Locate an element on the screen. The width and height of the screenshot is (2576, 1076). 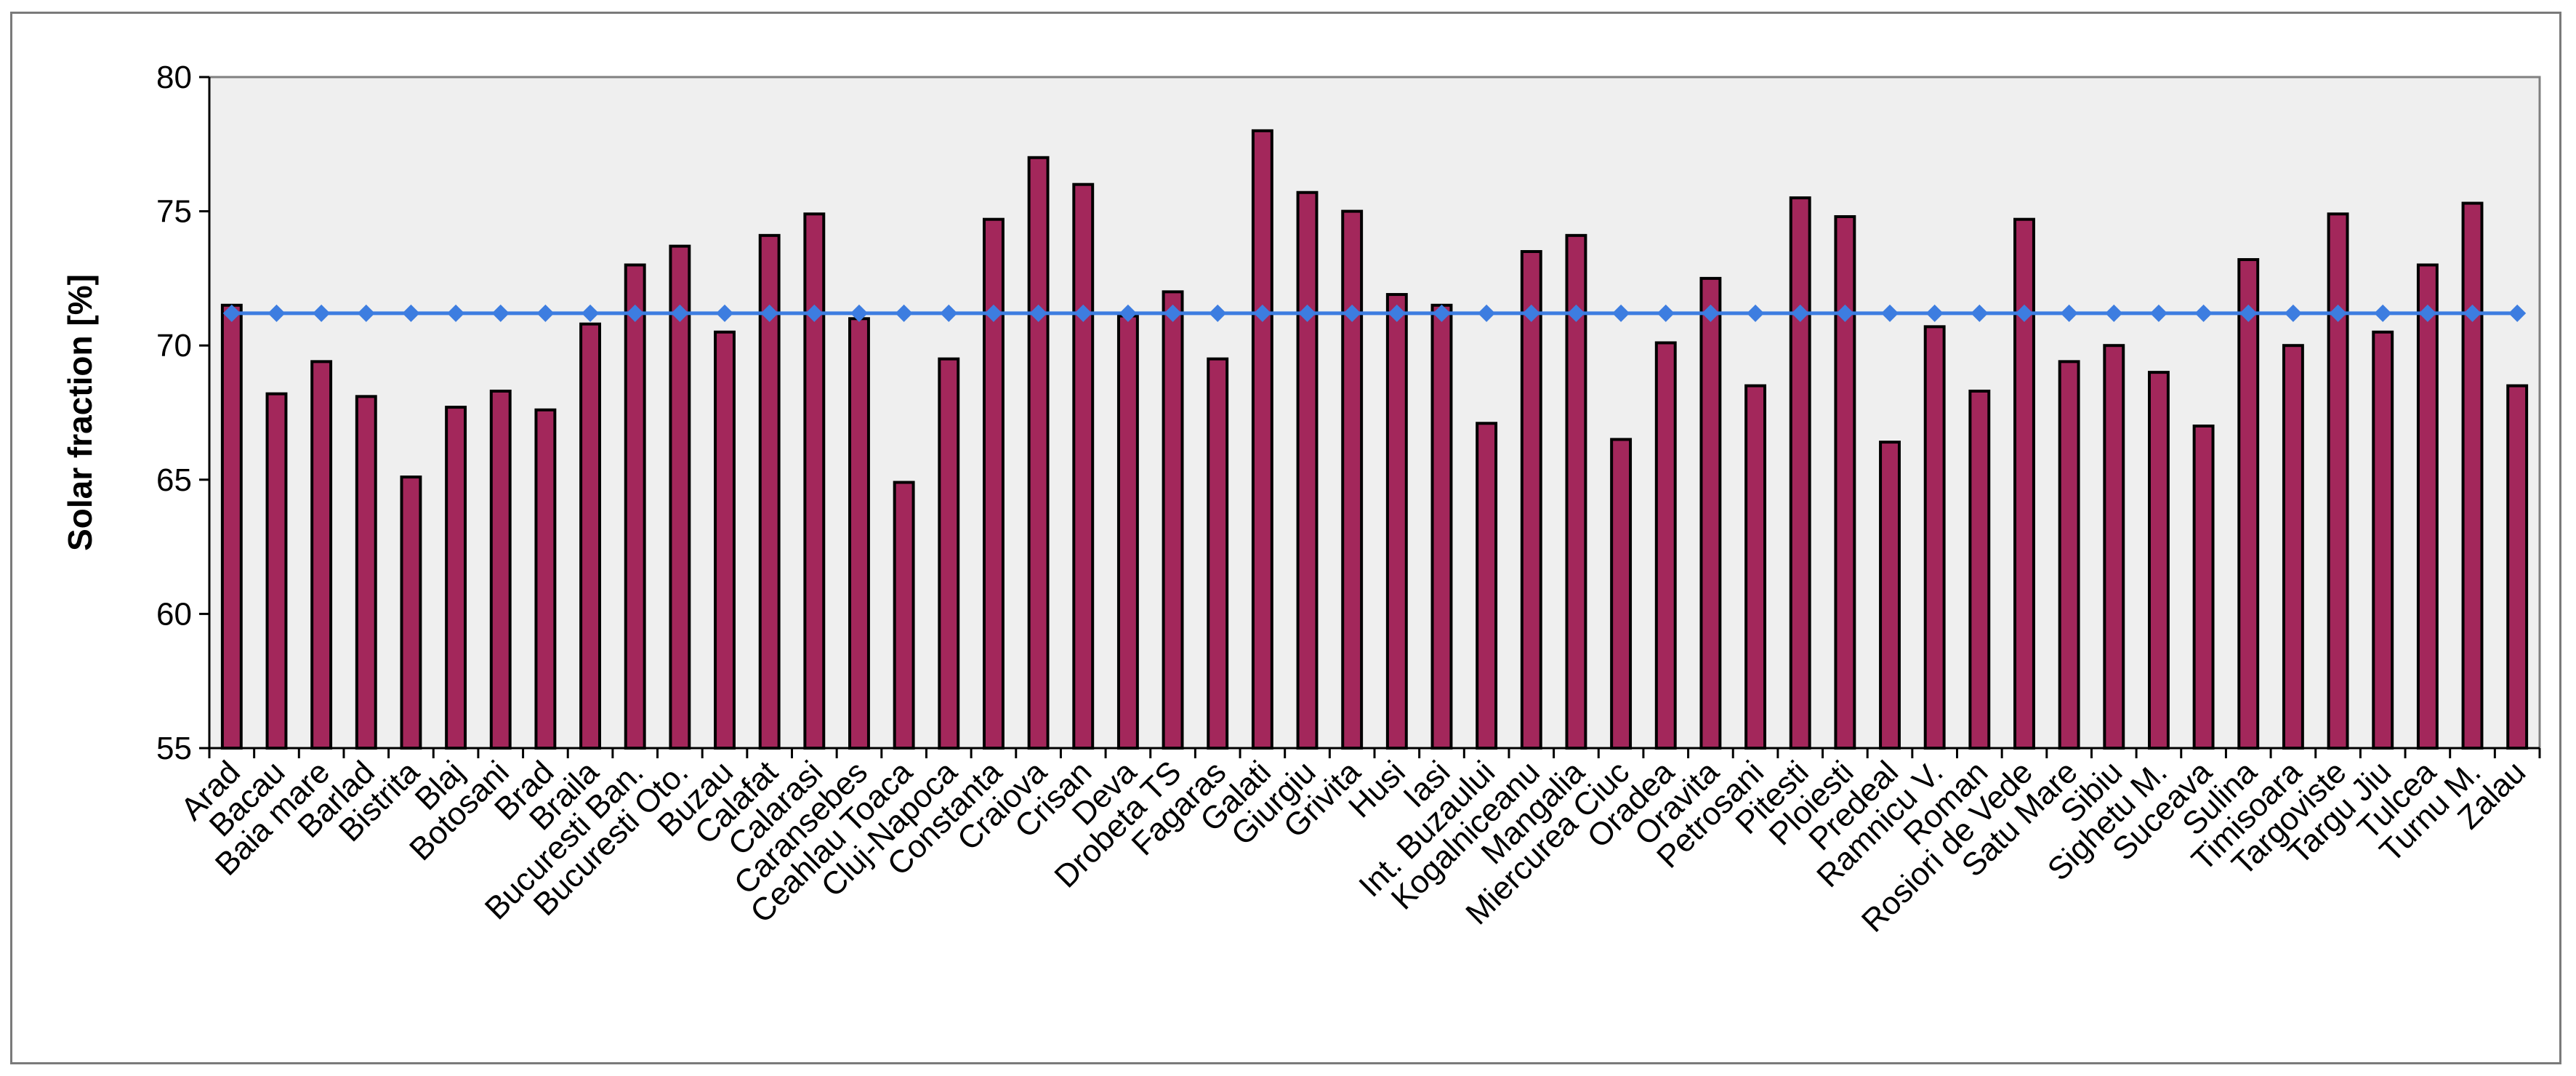
y-tick-label: 60 is located at coordinates (174, 614).